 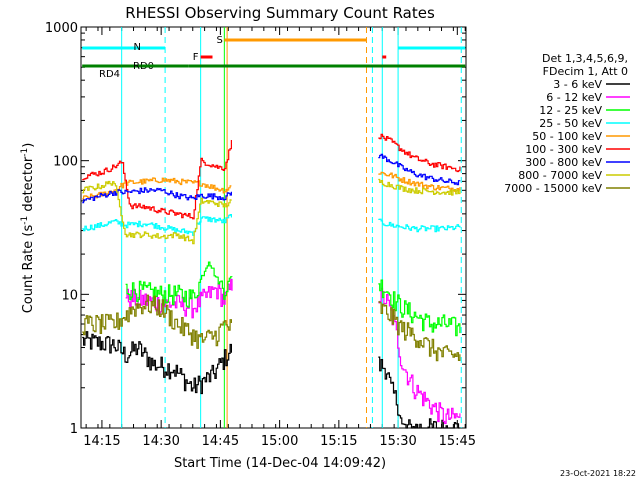 I want to click on legend-entry-label: 12 - 25 keV, so click(x=570, y=110).